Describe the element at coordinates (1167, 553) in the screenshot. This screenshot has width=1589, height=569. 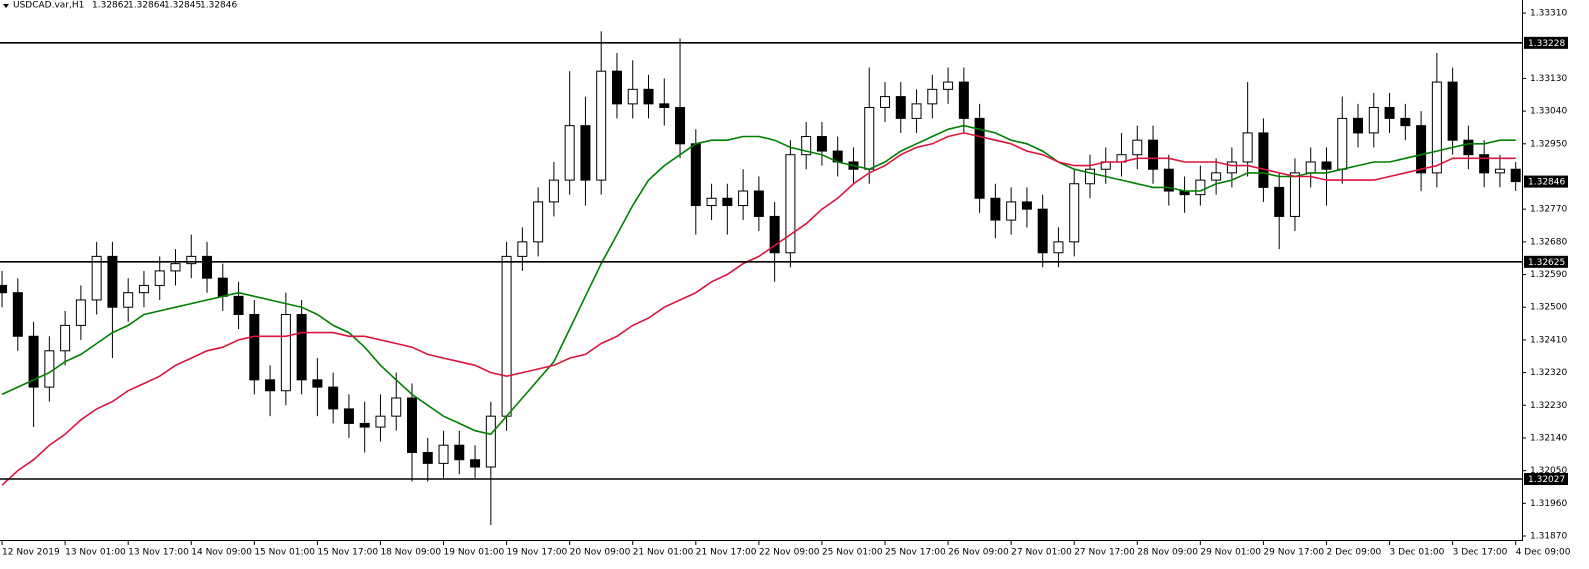
I see `x-tick-label: 28 Nov 09:00` at that location.